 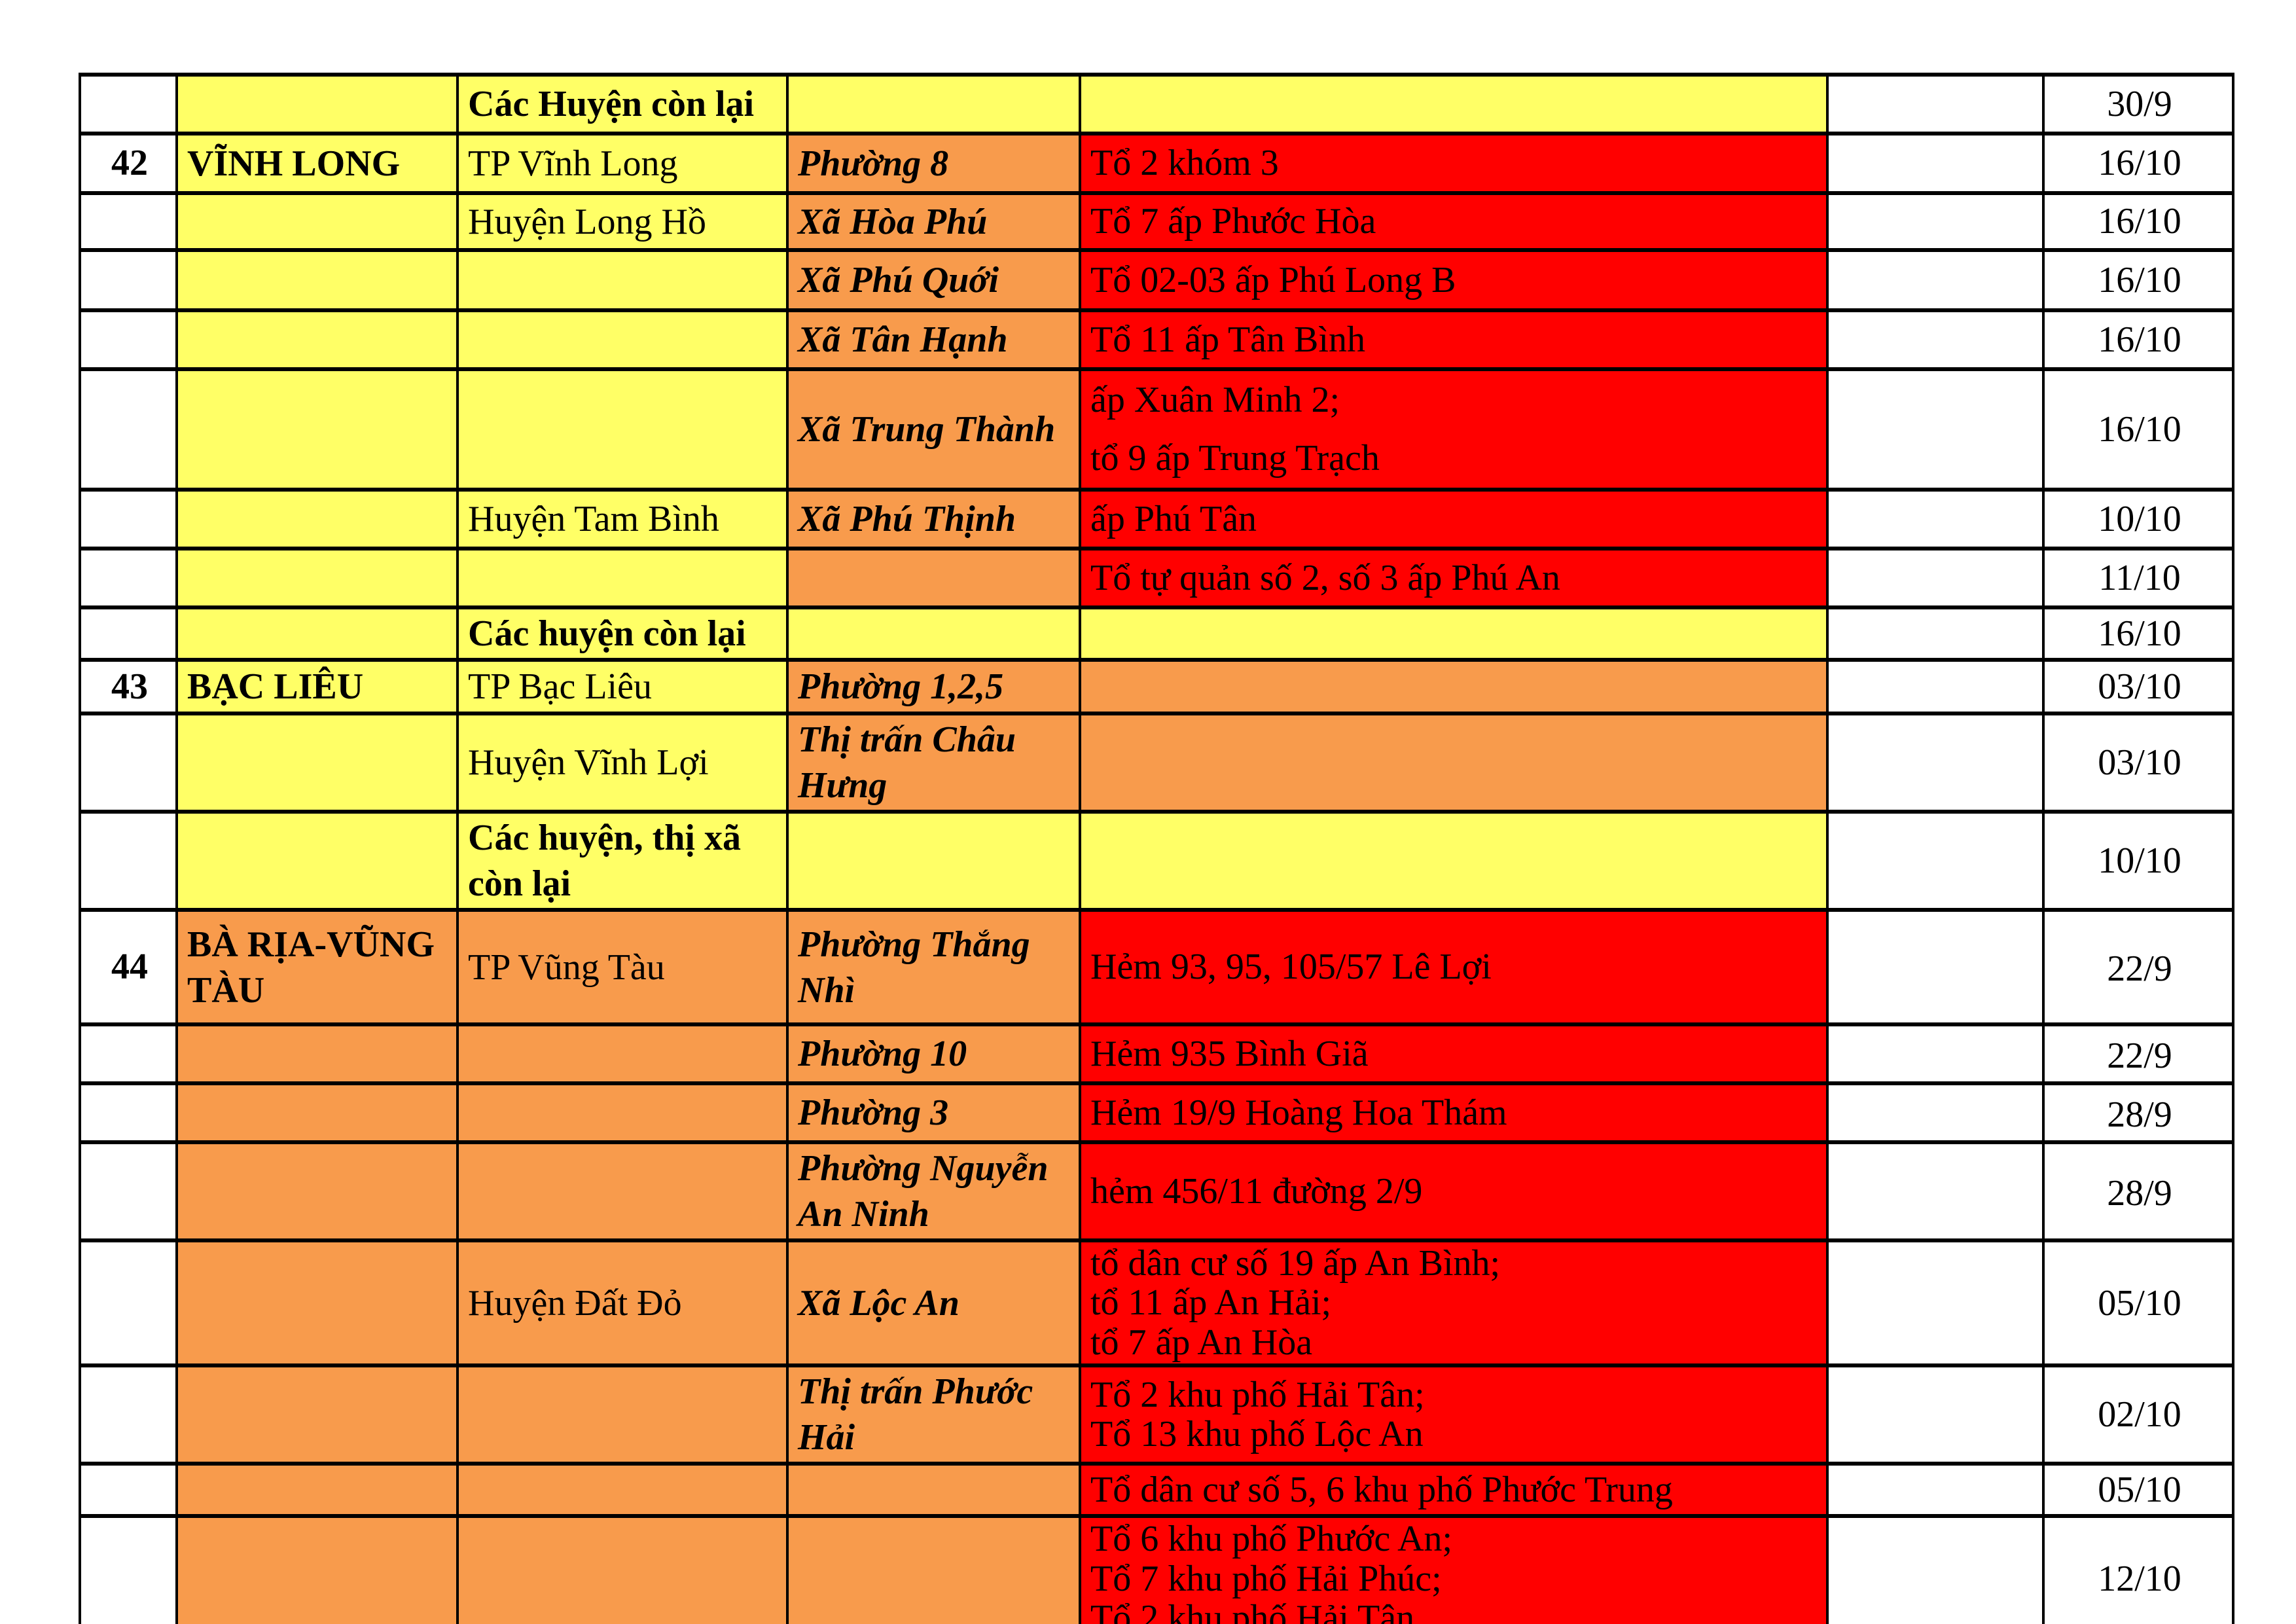 I want to click on cell-area-detail-r13: Hẻm 93, 95, 105/57 Lê Lợi, so click(x=1454, y=967).